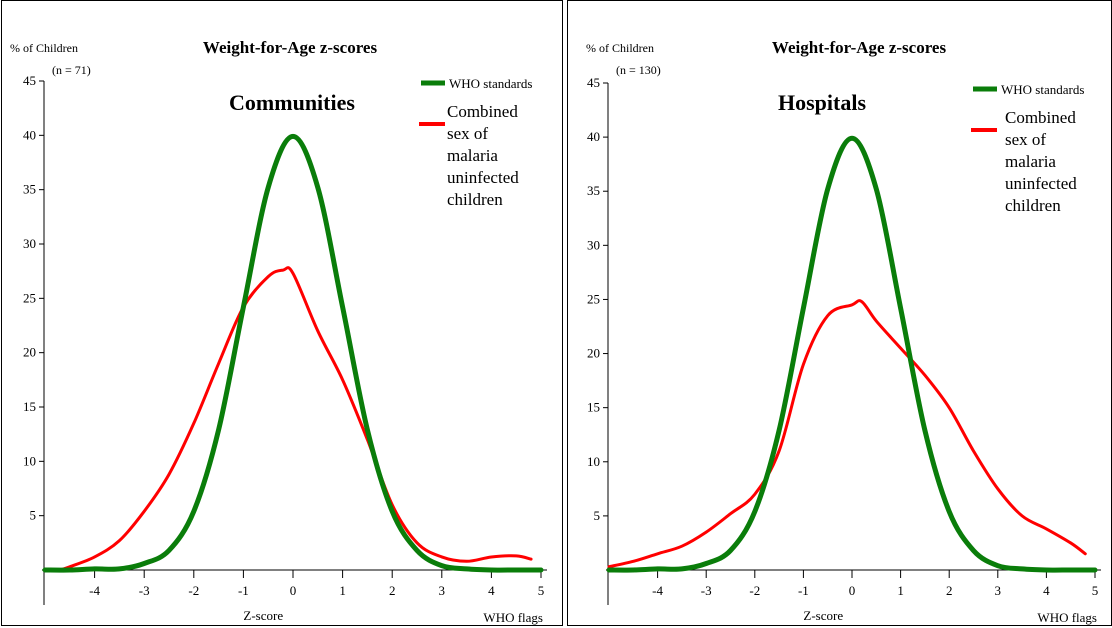 This screenshot has width=1112, height=628. I want to click on n-label: (n = 130), so click(638, 70).